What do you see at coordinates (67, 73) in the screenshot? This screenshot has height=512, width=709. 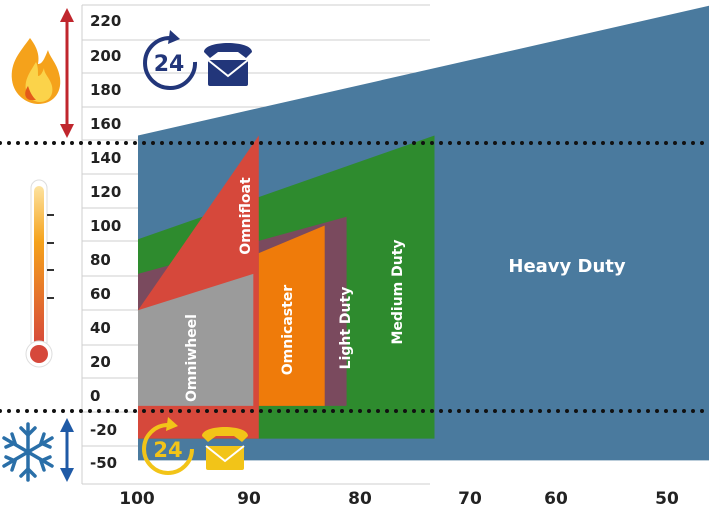 I see `temperature-up-arrow` at bounding box center [67, 73].